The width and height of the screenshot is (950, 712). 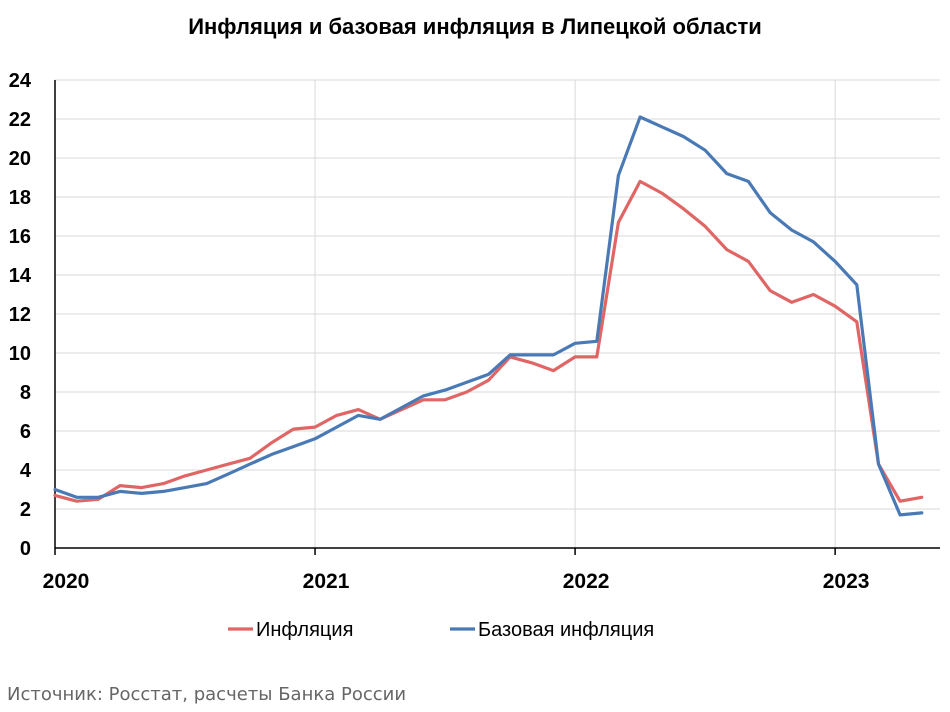 I want to click on y-tick-label: 20, so click(x=20, y=159).